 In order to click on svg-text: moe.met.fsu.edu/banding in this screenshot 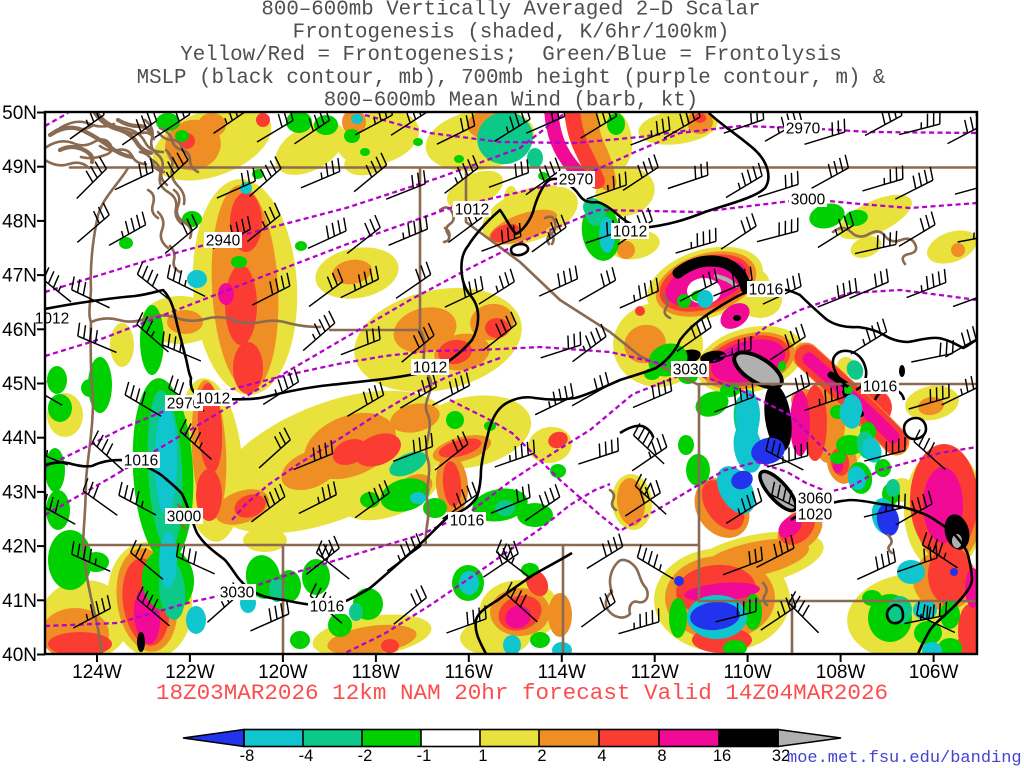, I will do `click(904, 758)`.